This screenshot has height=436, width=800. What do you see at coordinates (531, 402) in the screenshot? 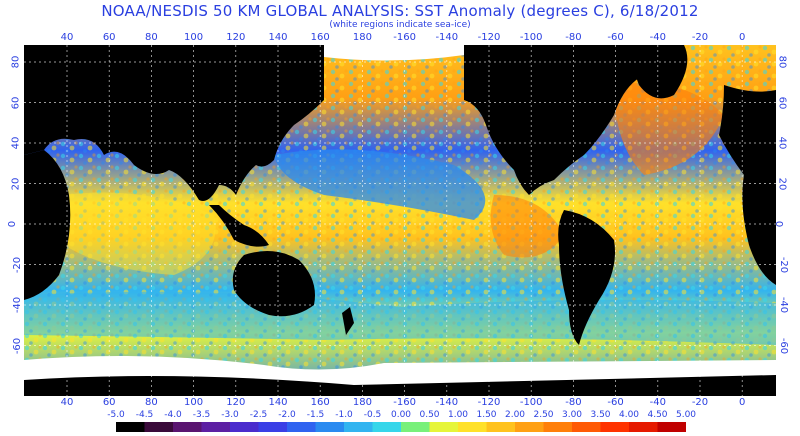
I see `bottom-lon-tick: -100` at bounding box center [531, 402].